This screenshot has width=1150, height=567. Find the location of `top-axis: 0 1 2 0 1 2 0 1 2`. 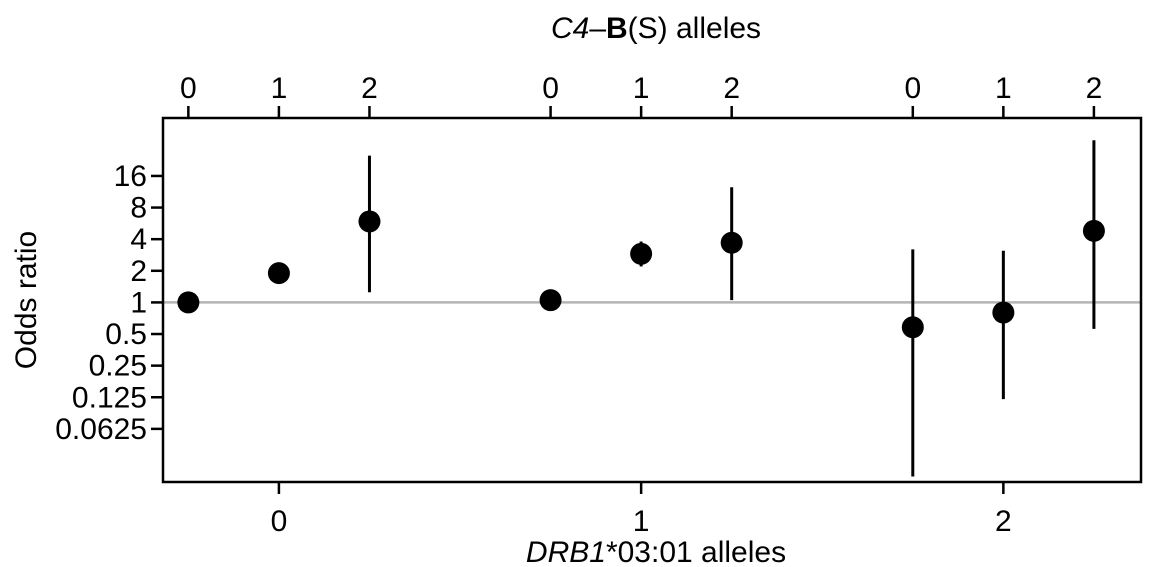

top-axis: 0 1 2 0 1 2 0 1 2 is located at coordinates (641, 95).